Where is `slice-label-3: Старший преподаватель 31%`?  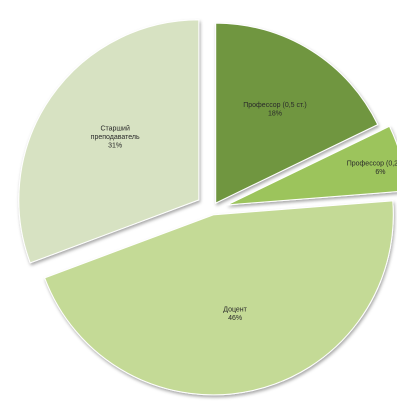
slice-label-3: Старший преподаватель 31% is located at coordinates (115, 136).